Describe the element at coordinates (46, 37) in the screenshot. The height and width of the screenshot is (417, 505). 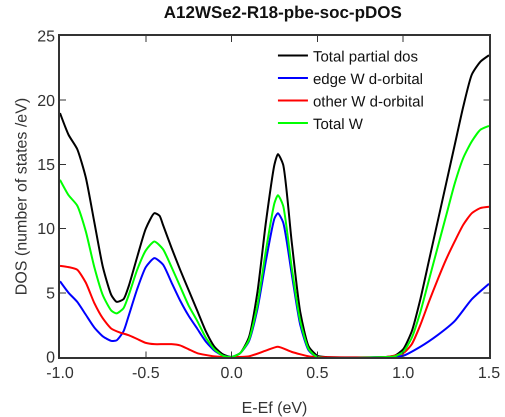
I see `y-tick-label: 25` at that location.